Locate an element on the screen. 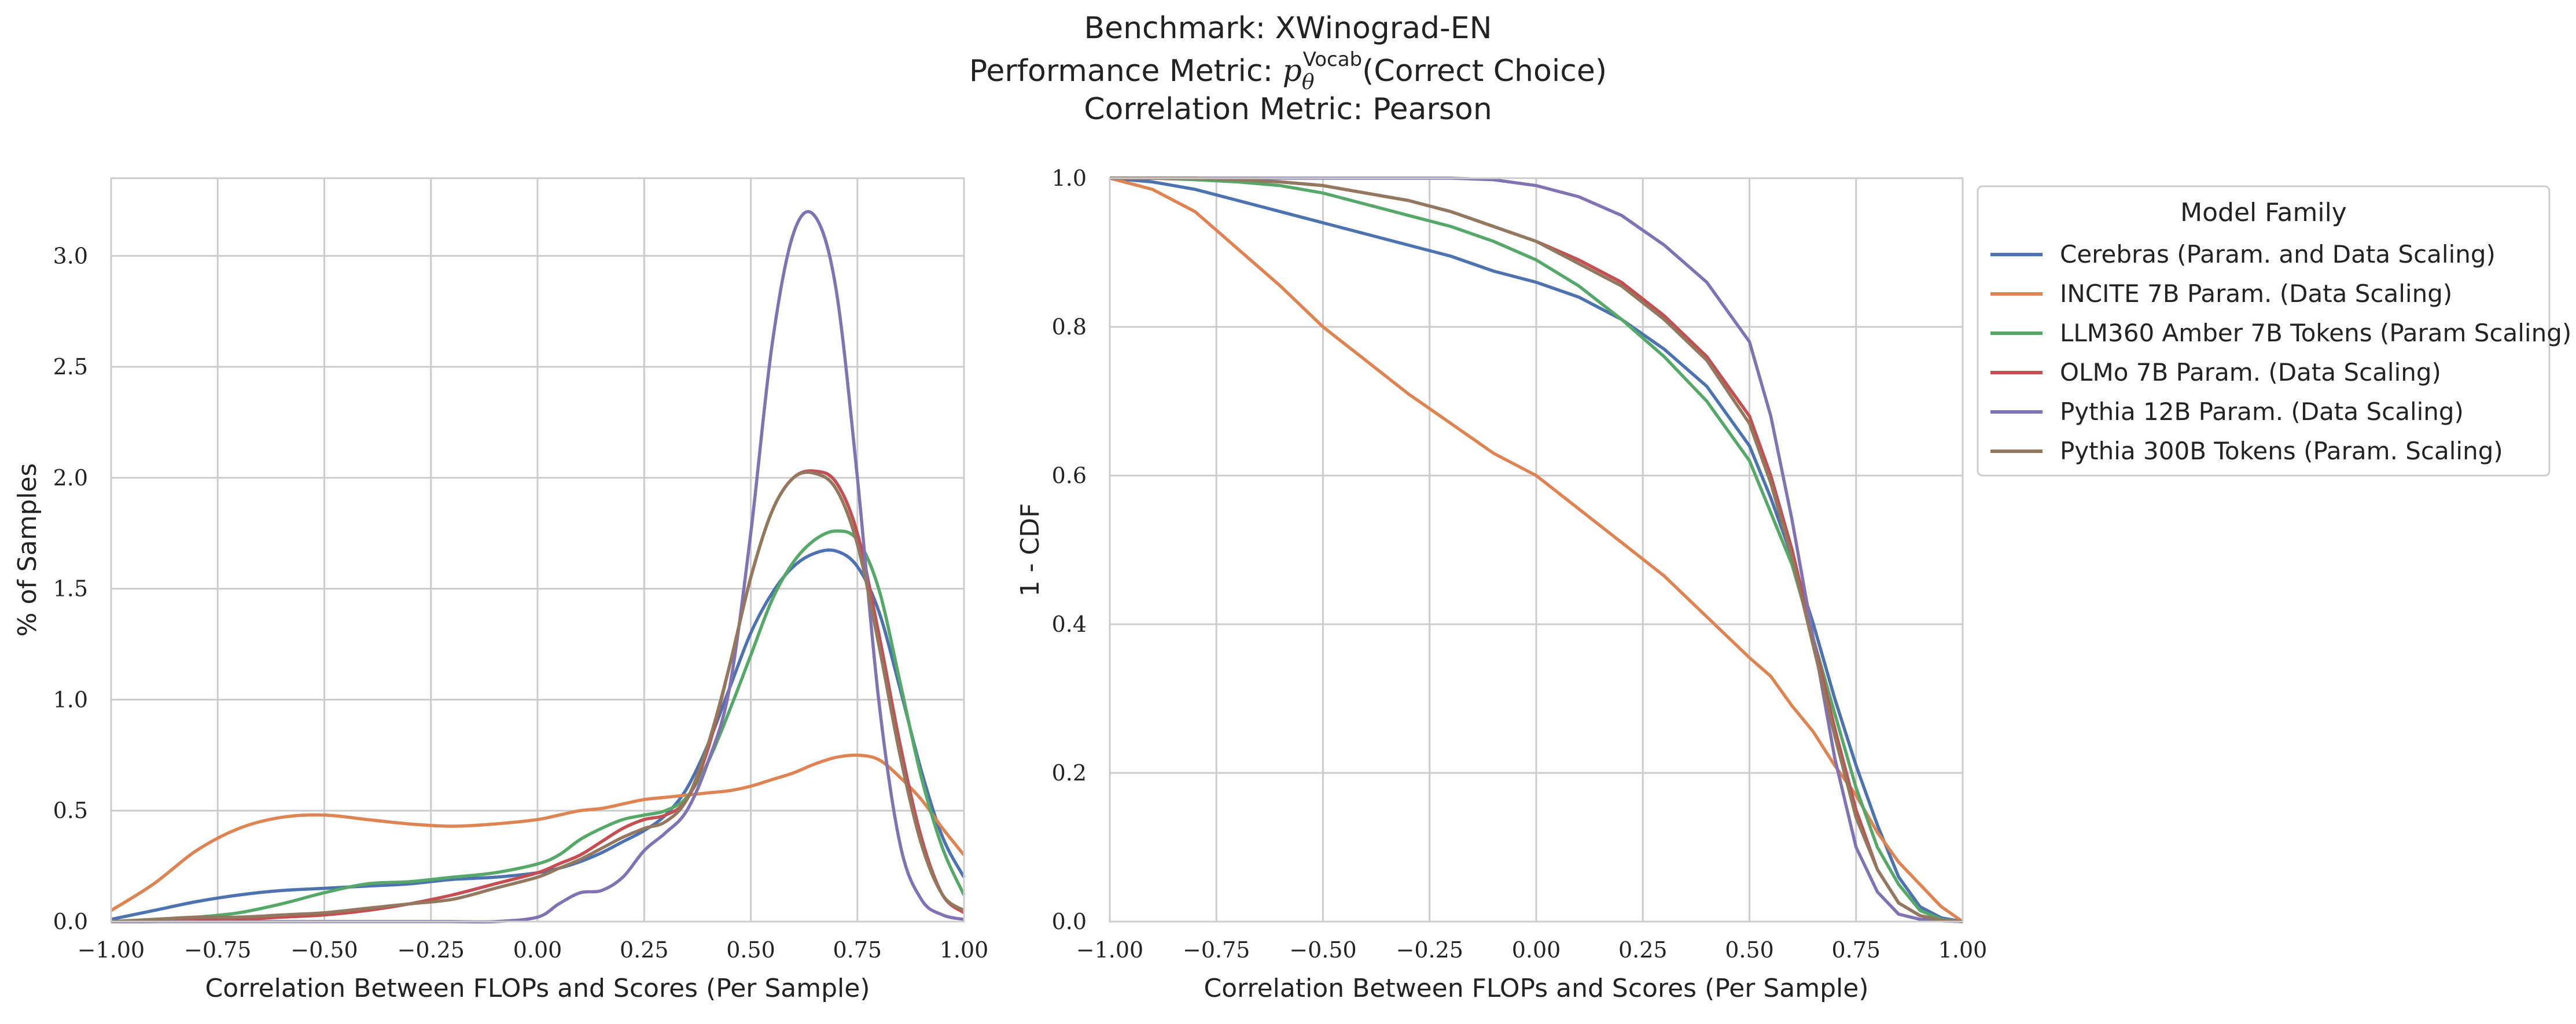 This screenshot has height=1024, width=2576. right-x-tick-label: 0.25 is located at coordinates (1643, 950).